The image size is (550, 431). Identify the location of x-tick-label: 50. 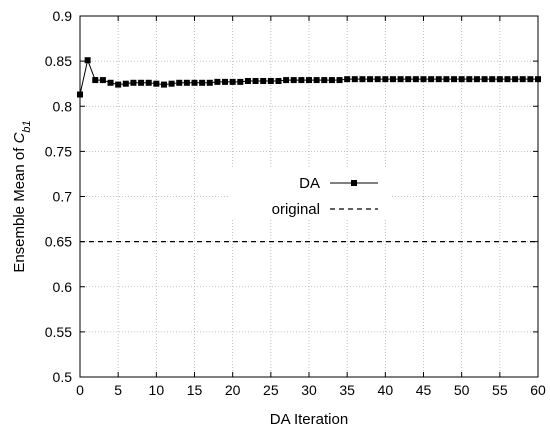
(462, 390).